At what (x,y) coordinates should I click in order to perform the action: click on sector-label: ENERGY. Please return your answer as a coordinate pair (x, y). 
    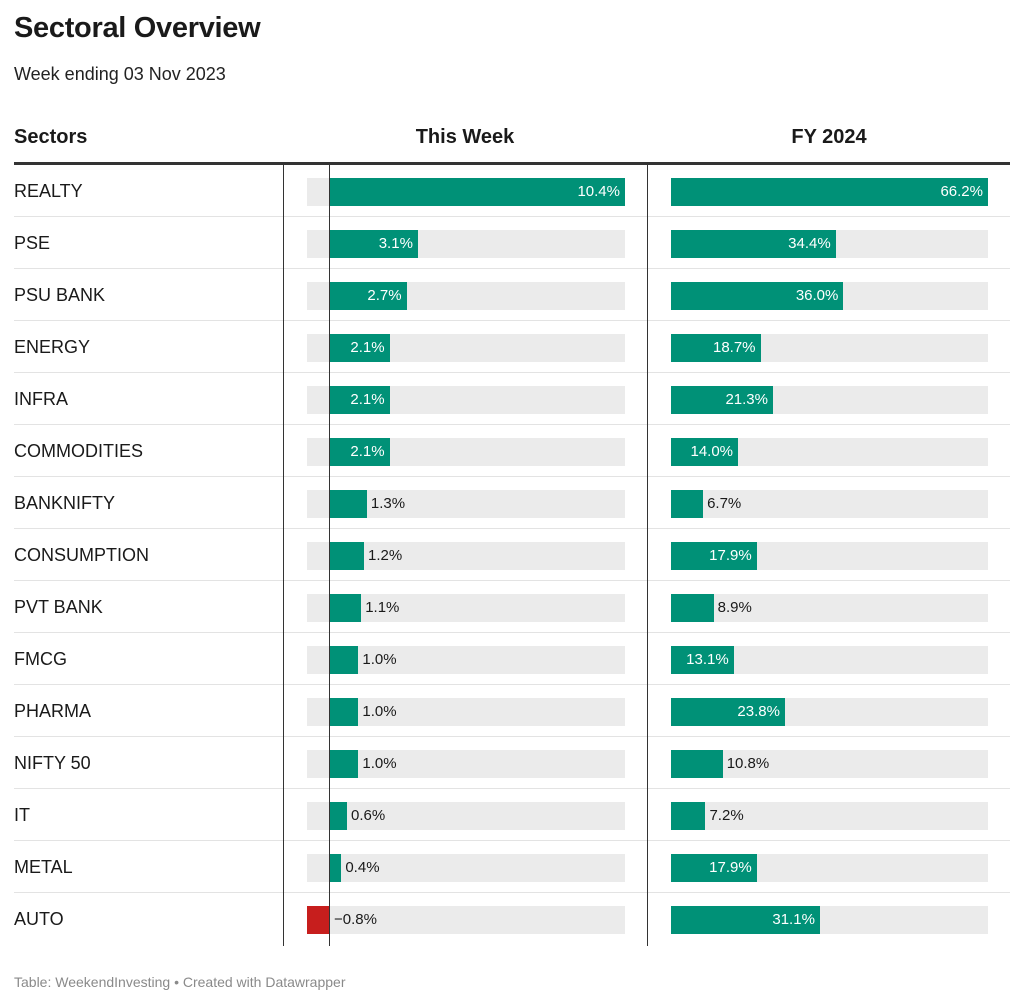
    Looking at the image, I should click on (52, 347).